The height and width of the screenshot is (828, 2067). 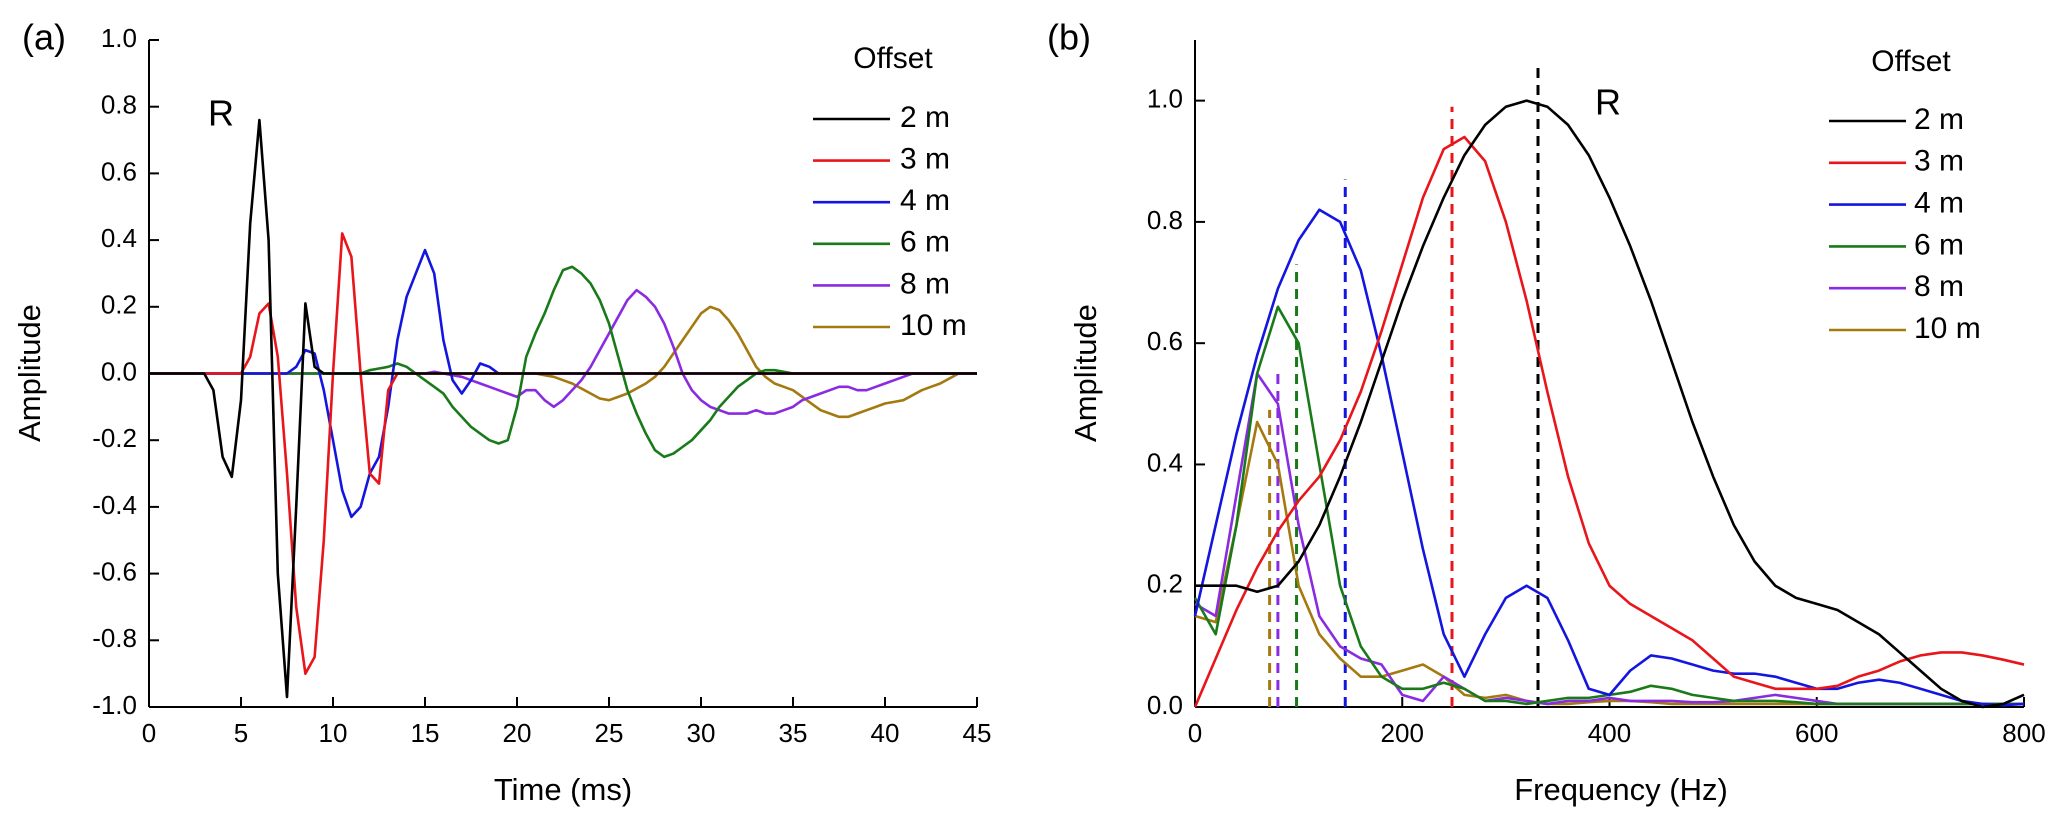 What do you see at coordinates (114, 705) in the screenshot?
I see `y-tick-label: -1.0` at bounding box center [114, 705].